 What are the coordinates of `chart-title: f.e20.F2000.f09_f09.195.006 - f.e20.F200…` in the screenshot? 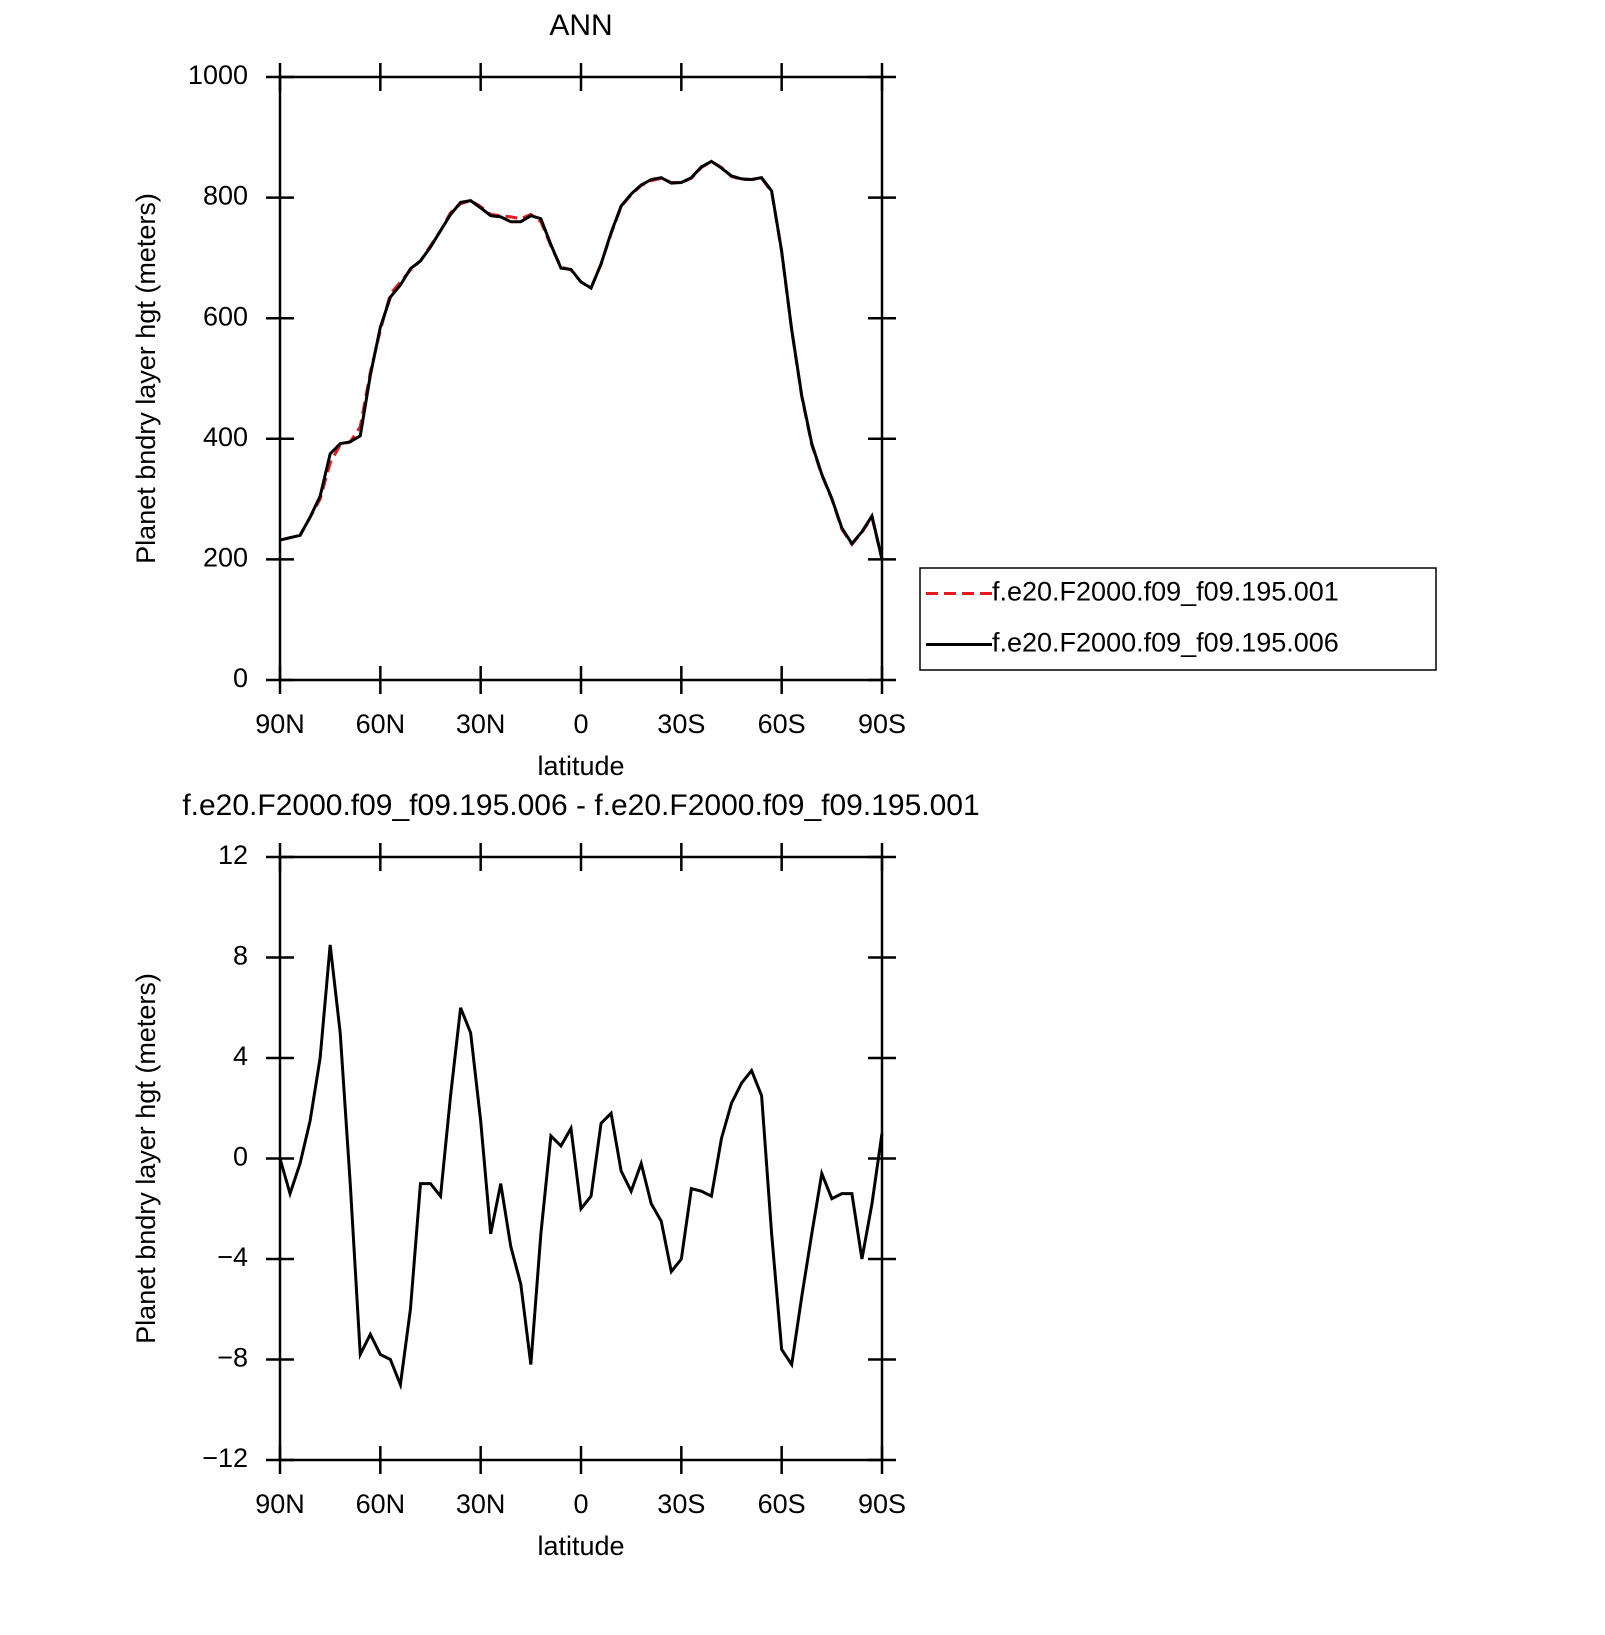 It's located at (580, 805).